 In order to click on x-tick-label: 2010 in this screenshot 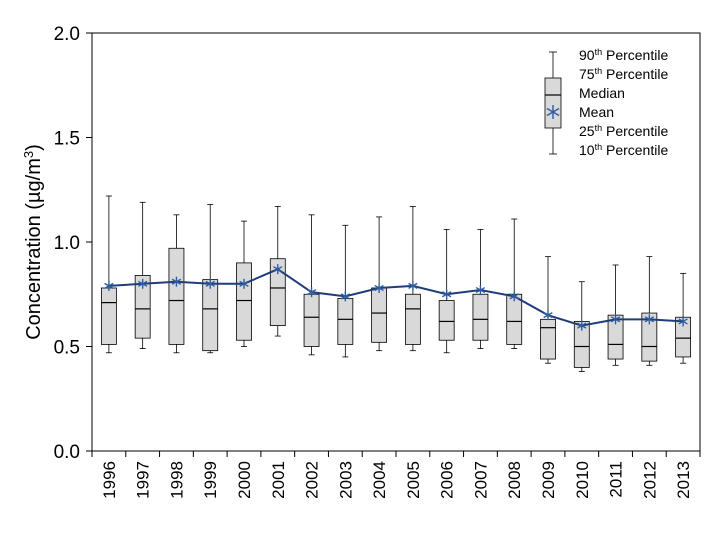, I will do `click(582, 480)`.